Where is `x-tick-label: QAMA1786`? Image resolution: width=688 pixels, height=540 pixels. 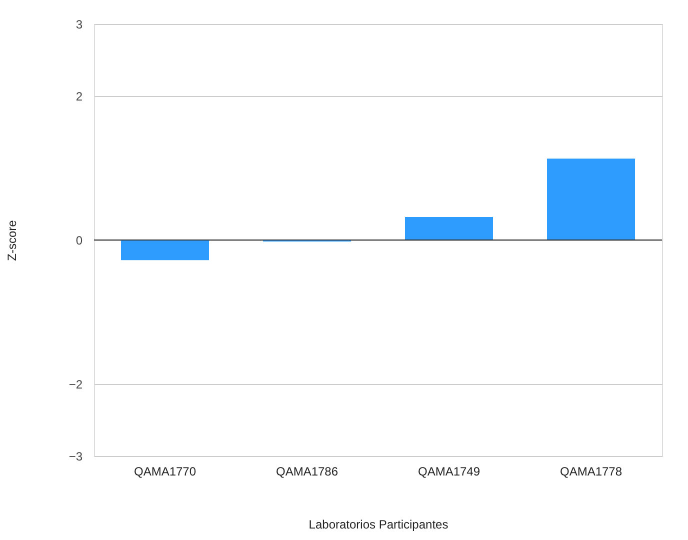 x-tick-label: QAMA1786 is located at coordinates (307, 471).